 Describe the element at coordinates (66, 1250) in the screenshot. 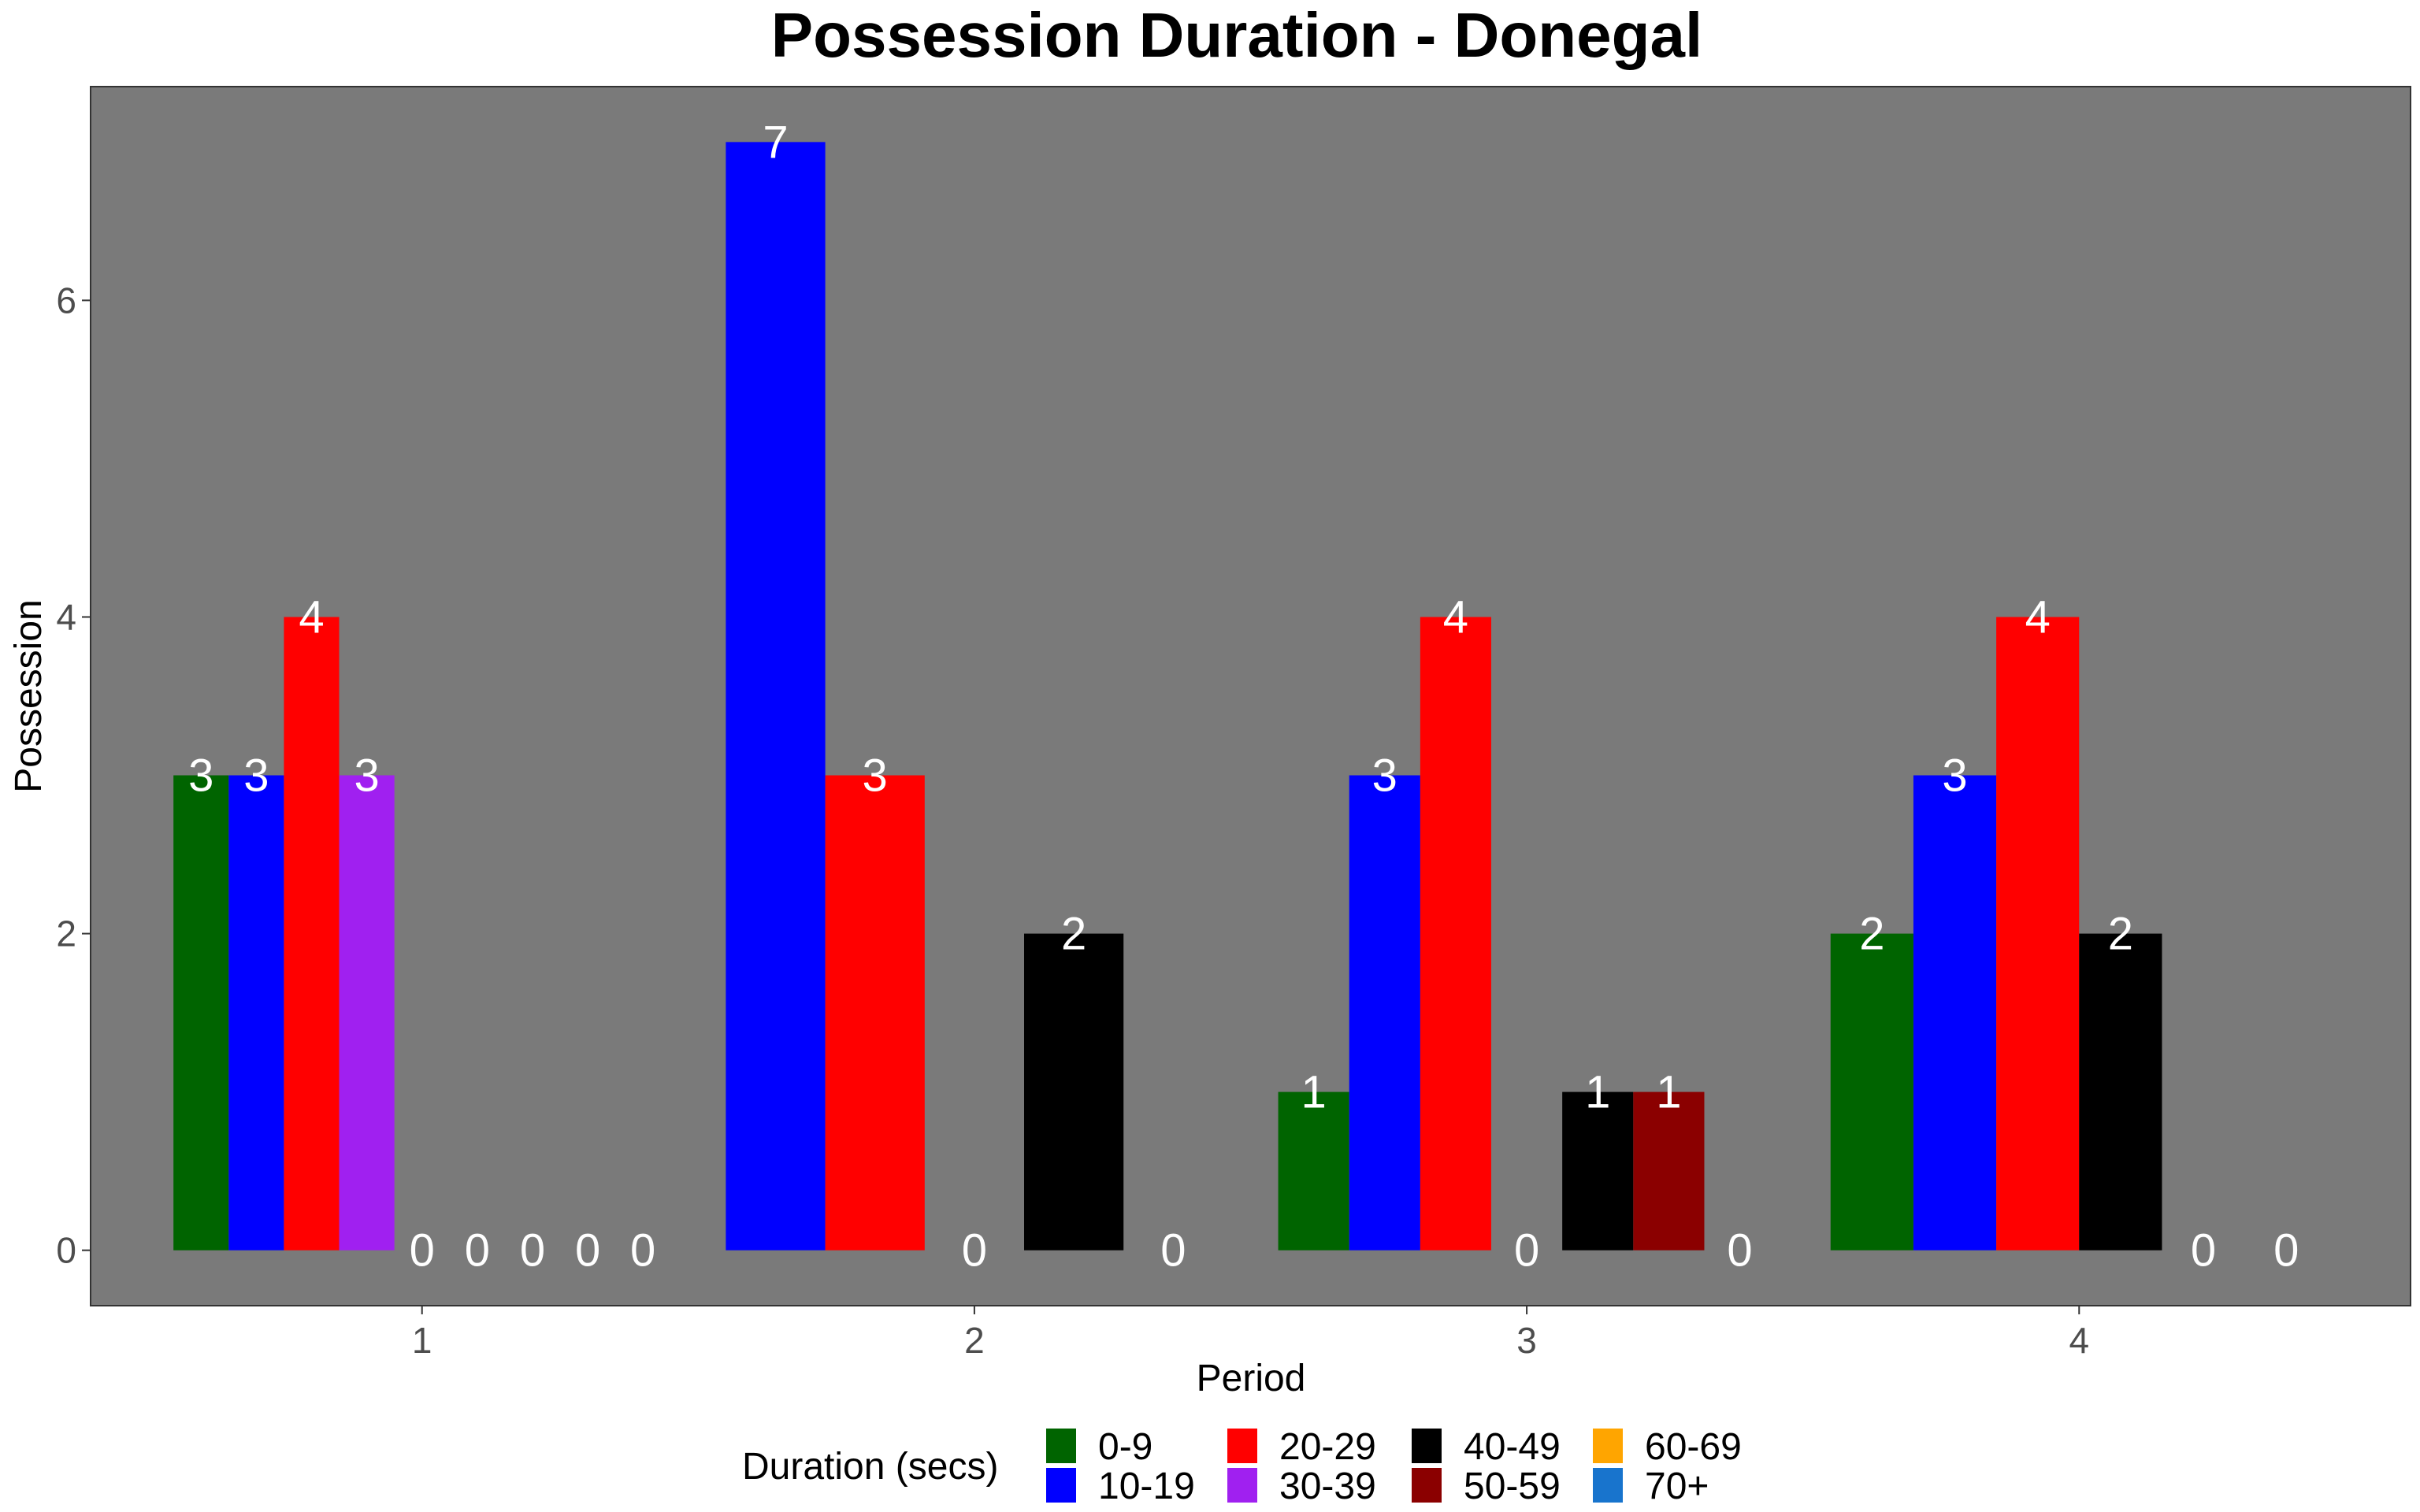

I see `y-tick-label: 0` at that location.